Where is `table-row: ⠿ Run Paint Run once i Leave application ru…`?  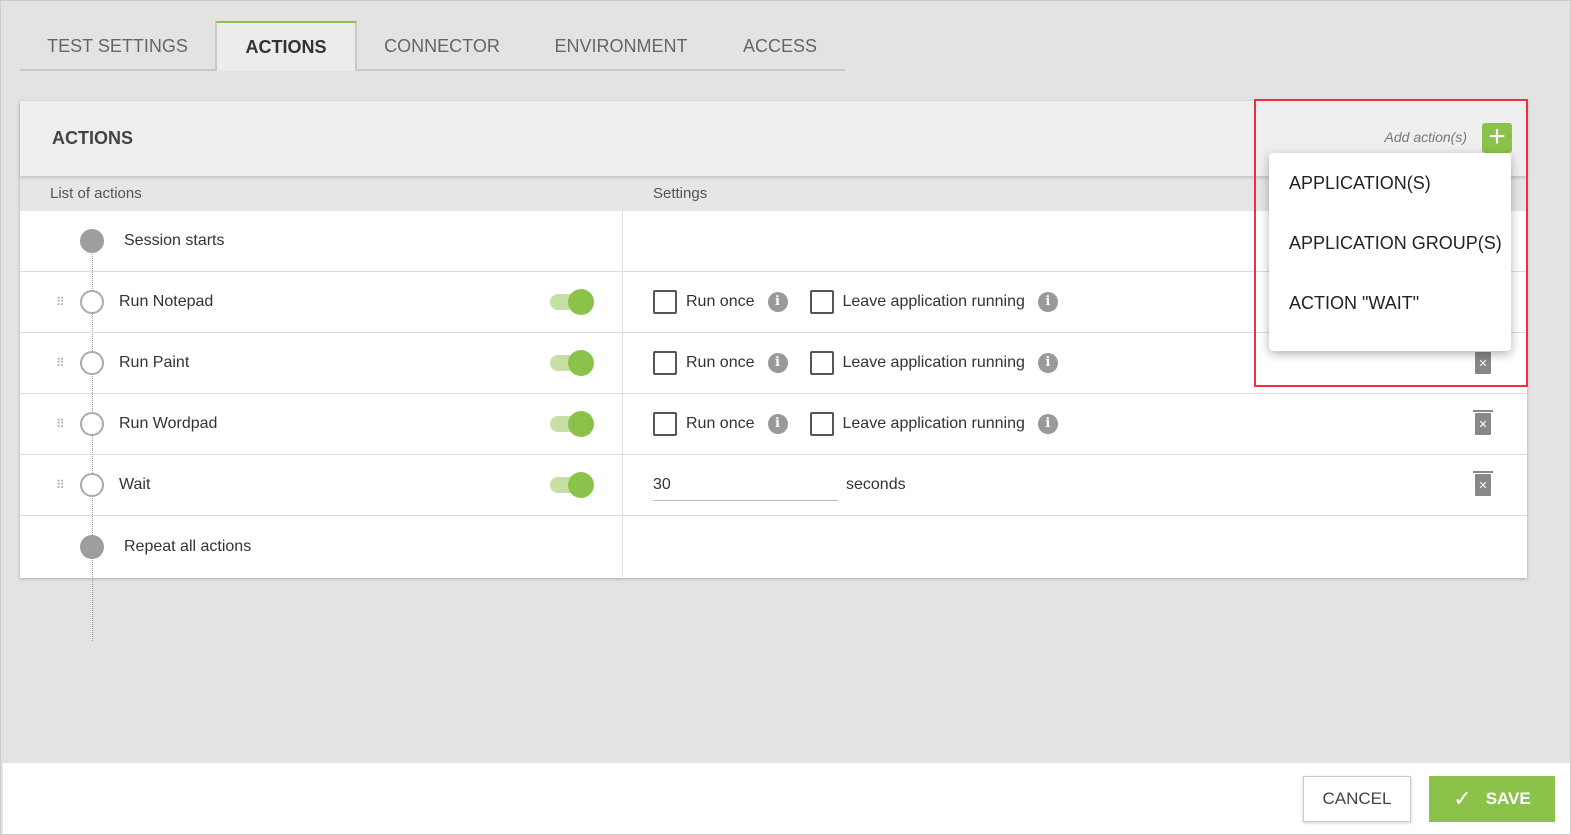 table-row: ⠿ Run Paint Run once i Leave application ru… is located at coordinates (773, 363).